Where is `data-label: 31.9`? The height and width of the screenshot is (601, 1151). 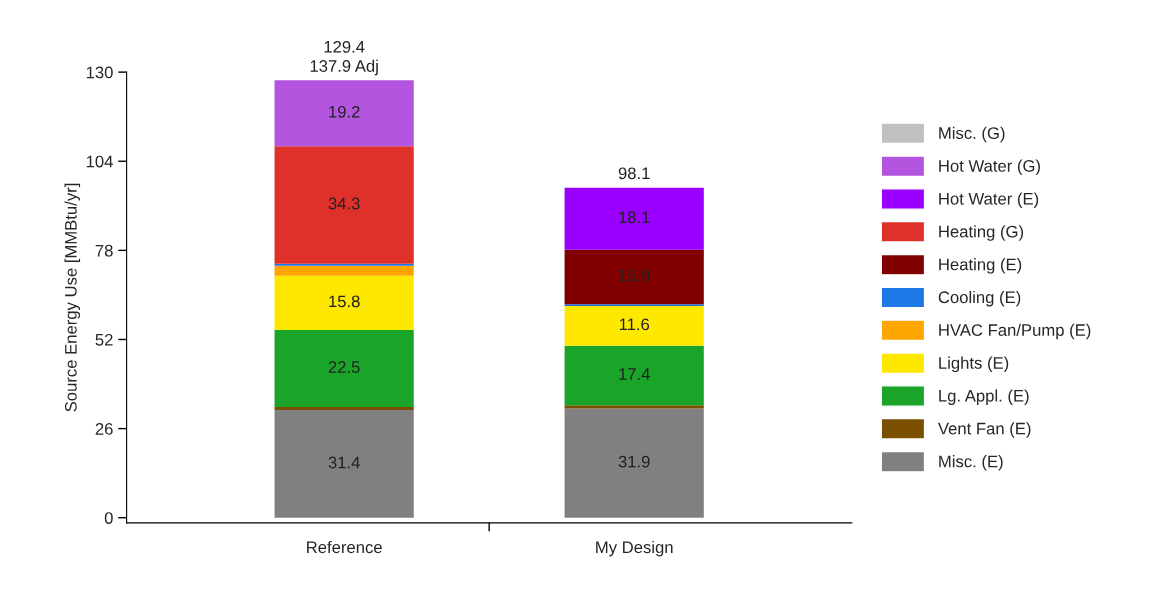
data-label: 31.9 is located at coordinates (634, 461).